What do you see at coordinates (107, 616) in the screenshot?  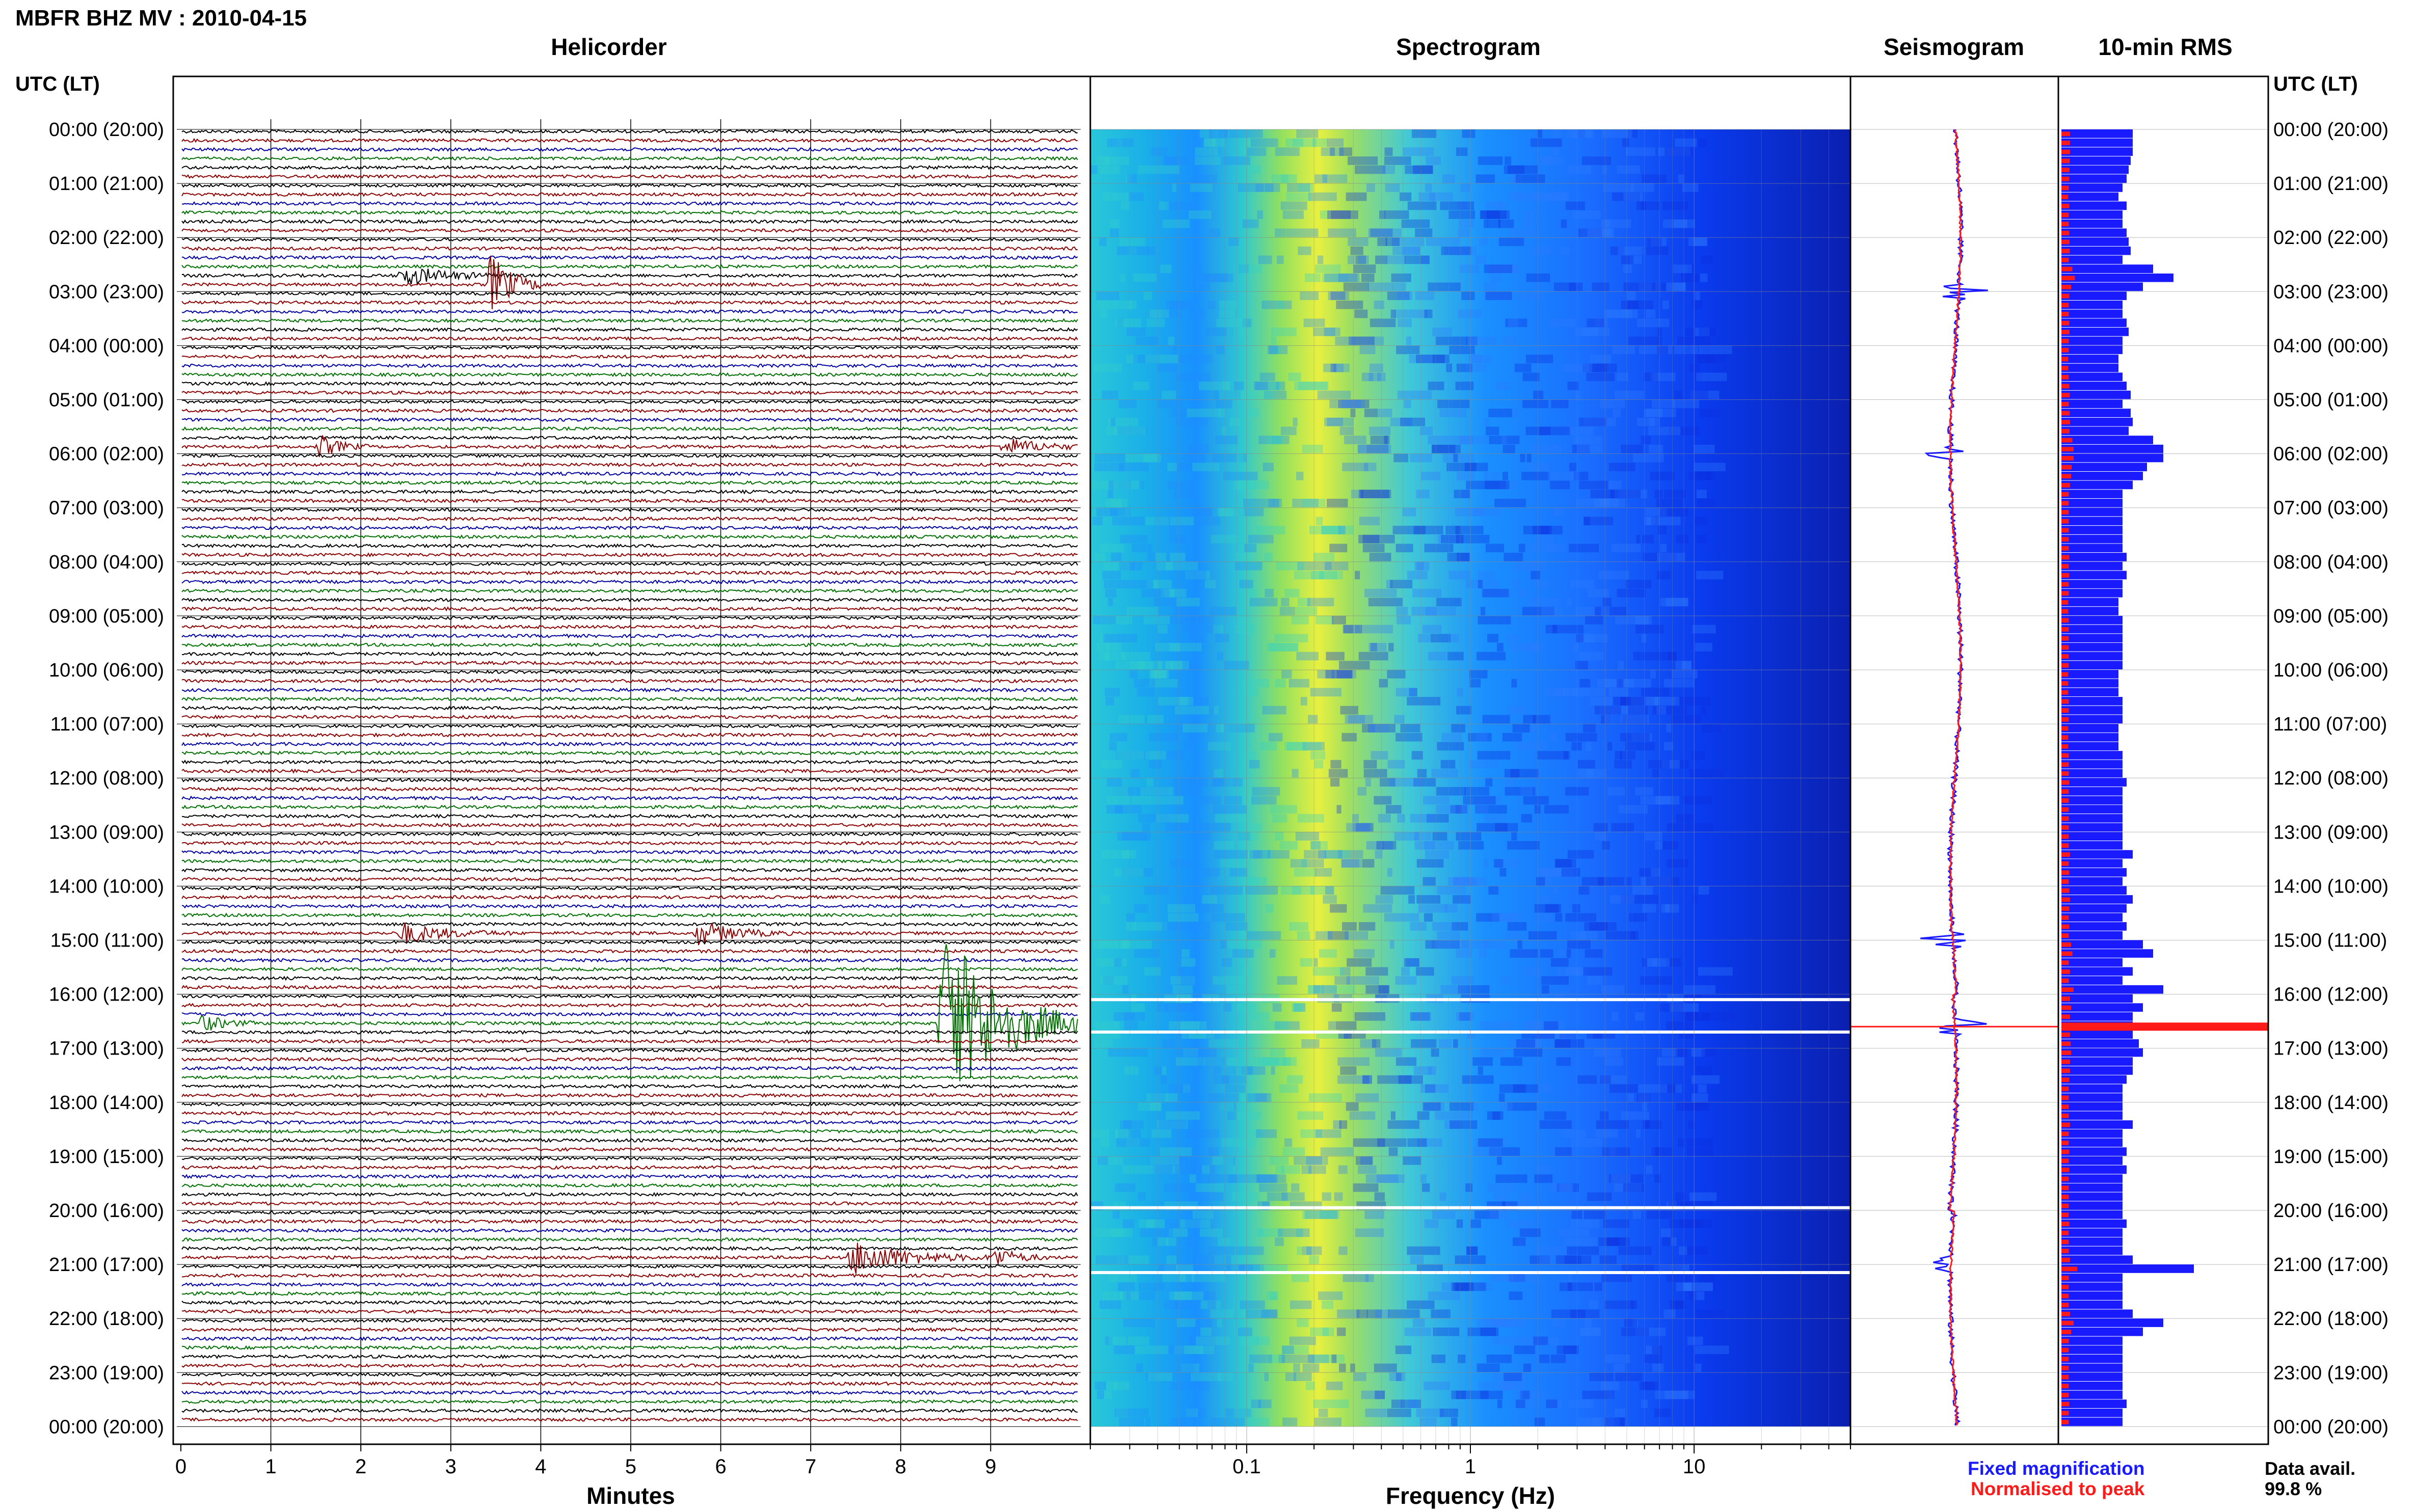 I see `time-label-left: 09:00 (05:00)` at bounding box center [107, 616].